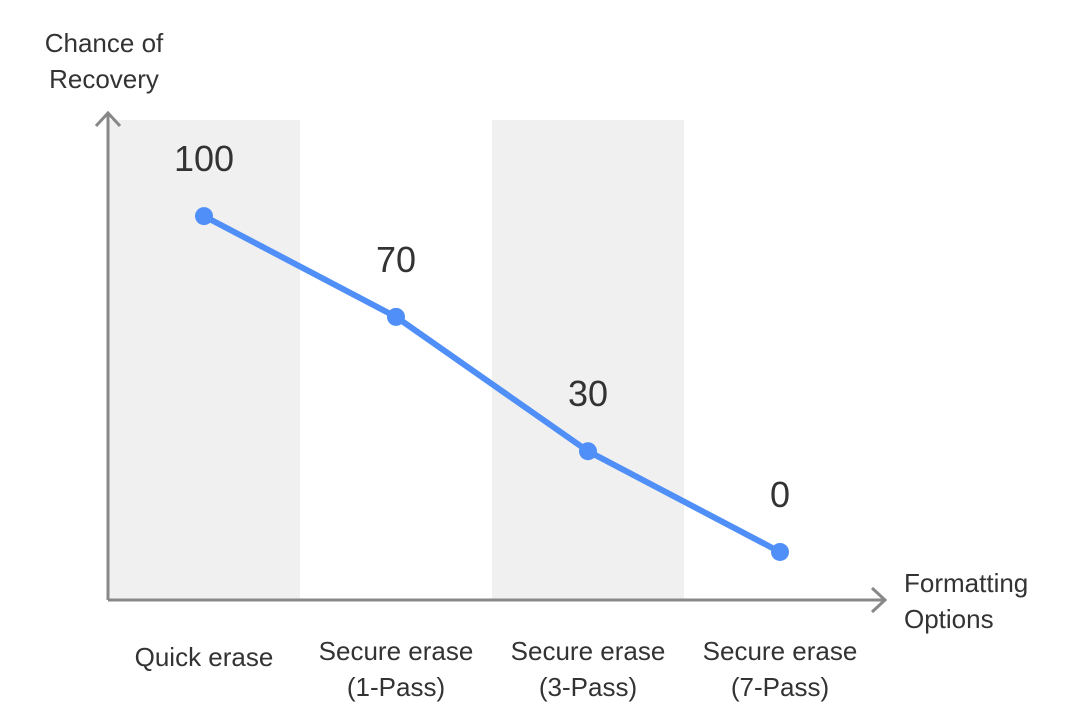 This screenshot has height=728, width=1092. What do you see at coordinates (966, 601) in the screenshot?
I see `x-axis-title: Formatting Options` at bounding box center [966, 601].